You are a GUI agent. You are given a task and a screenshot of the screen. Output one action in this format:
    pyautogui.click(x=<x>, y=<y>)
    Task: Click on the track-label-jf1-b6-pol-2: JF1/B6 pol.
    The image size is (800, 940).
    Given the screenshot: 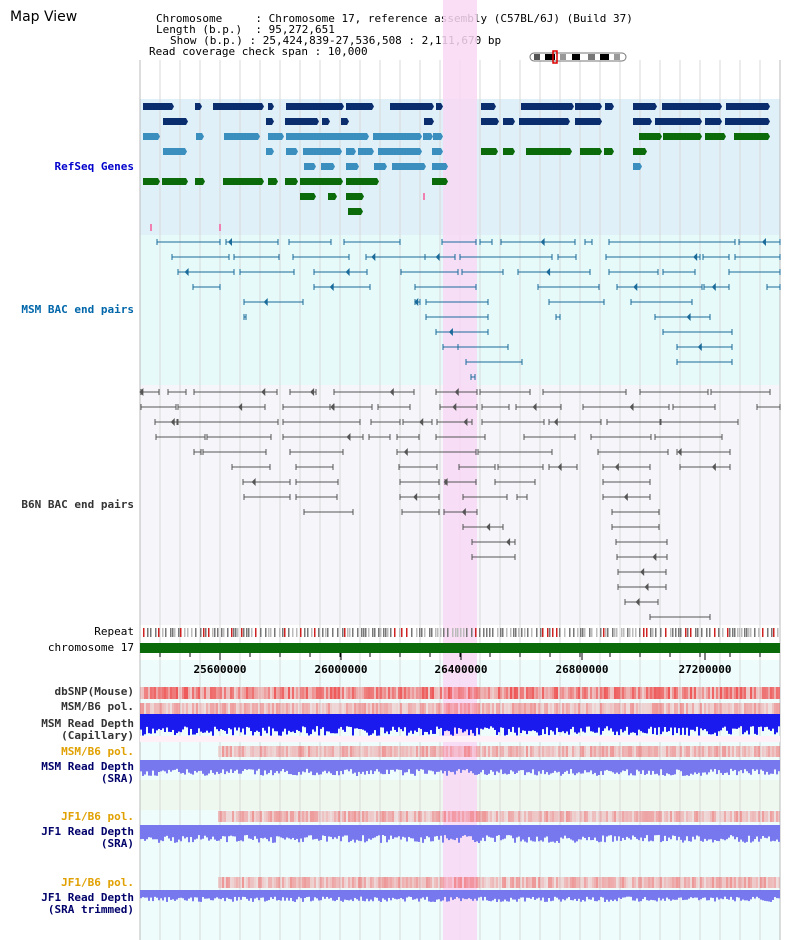 What is the action you would take?
    pyautogui.click(x=97, y=882)
    